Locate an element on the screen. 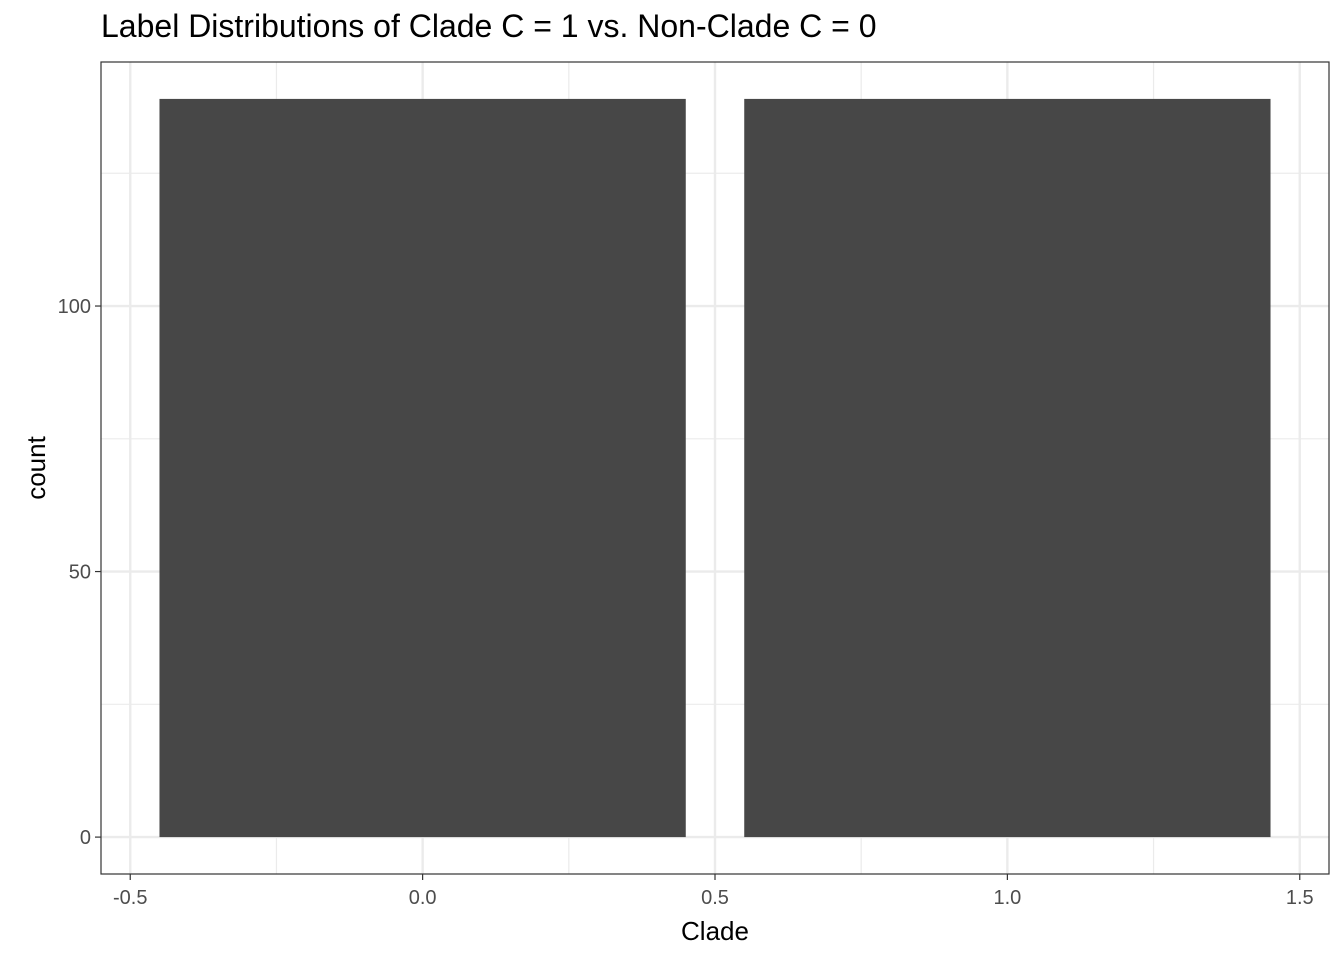 The height and width of the screenshot is (960, 1344). x-axis: -0.5 0.0 0.5 1.0 1.5 is located at coordinates (713, 891).